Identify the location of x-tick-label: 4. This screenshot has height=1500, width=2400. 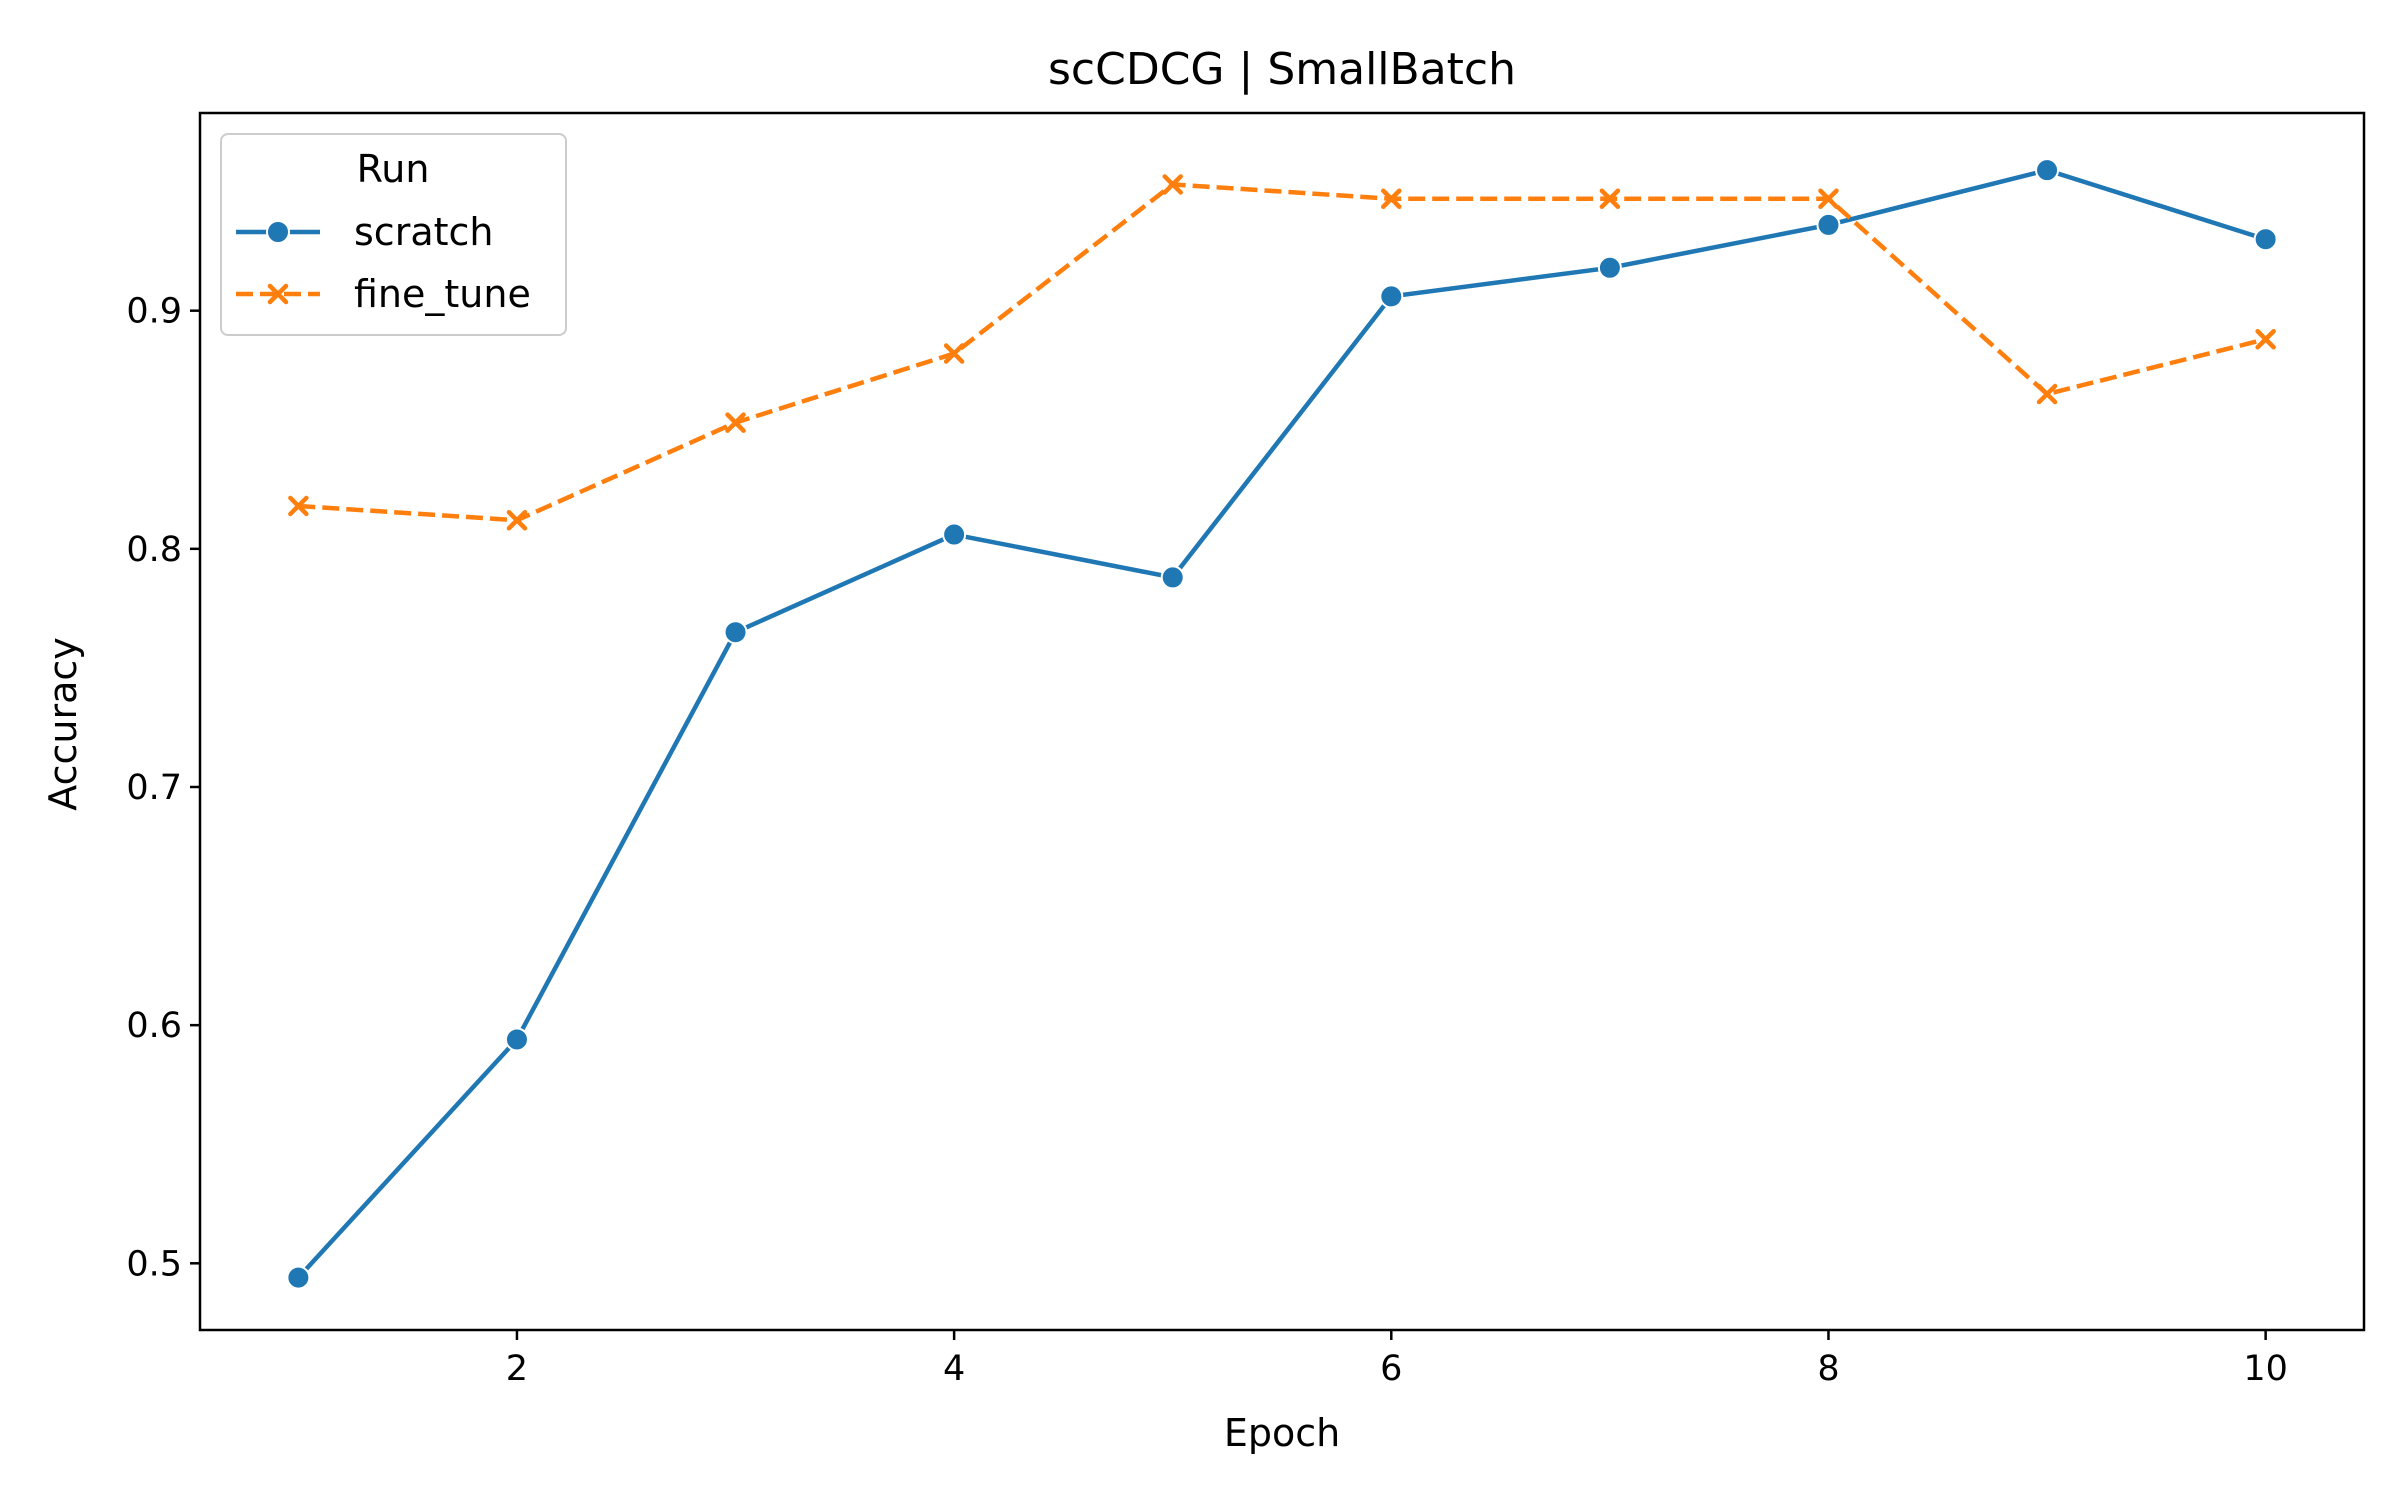
(954, 1369).